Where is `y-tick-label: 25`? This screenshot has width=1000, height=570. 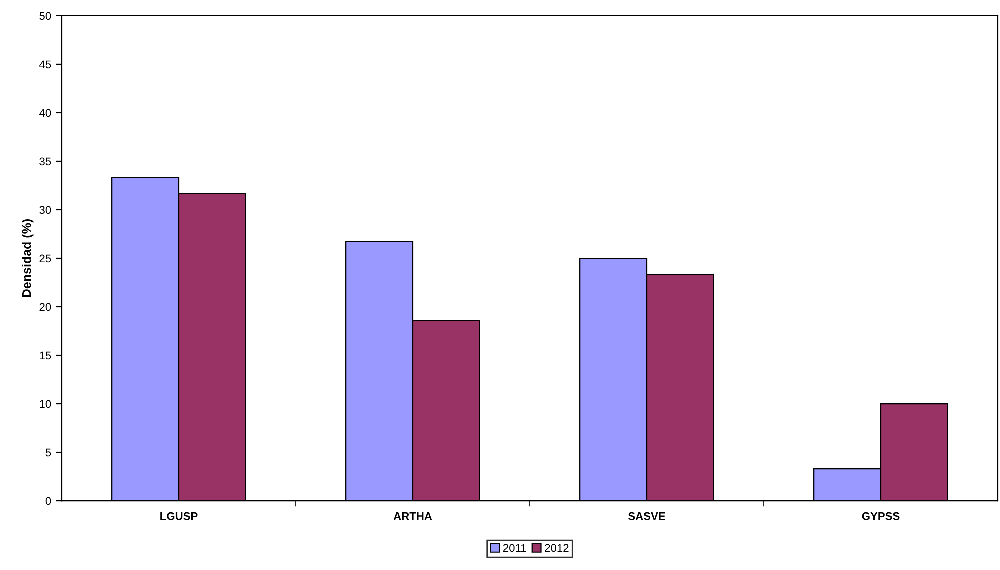
y-tick-label: 25 is located at coordinates (46, 258).